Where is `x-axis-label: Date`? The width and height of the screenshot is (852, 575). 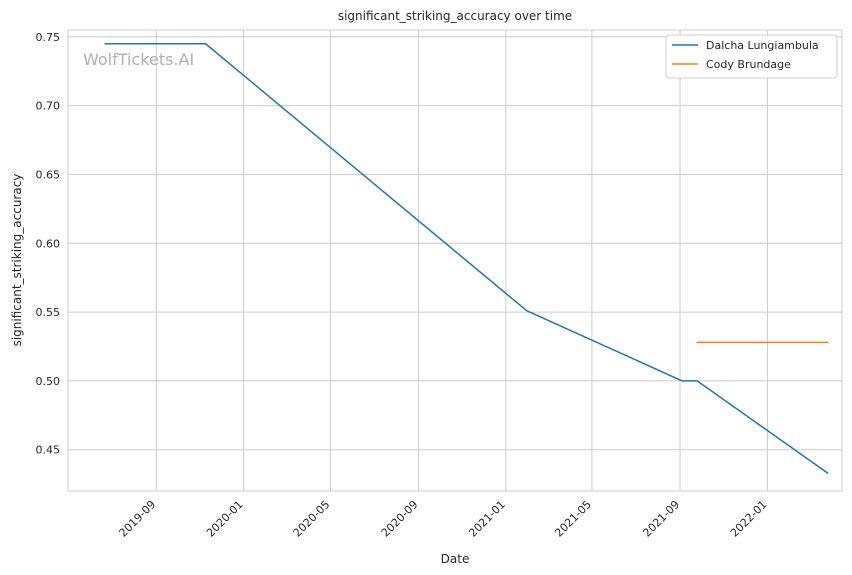
x-axis-label: Date is located at coordinates (455, 559).